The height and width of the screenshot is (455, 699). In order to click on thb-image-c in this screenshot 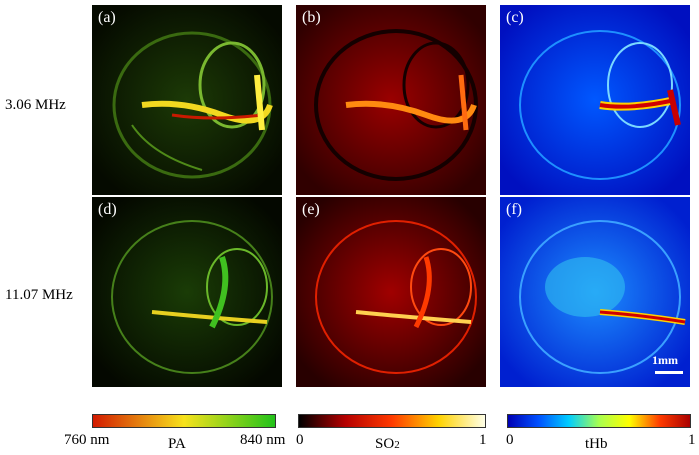, I will do `click(595, 100)`.